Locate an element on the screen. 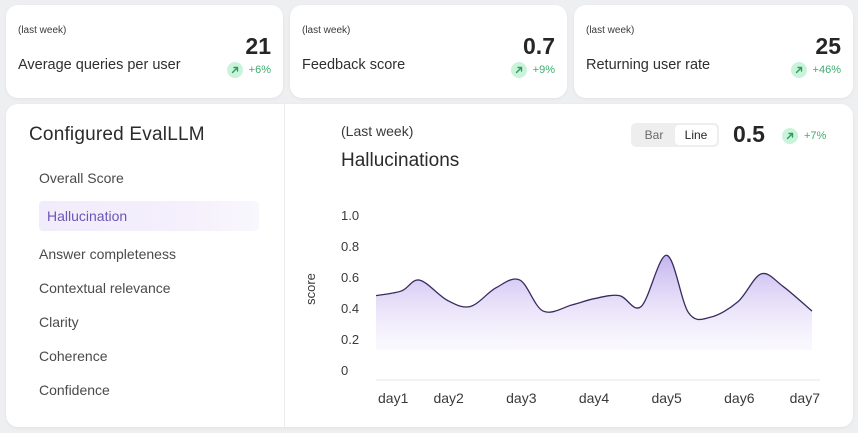  stat-label: Feedback score is located at coordinates (354, 65).